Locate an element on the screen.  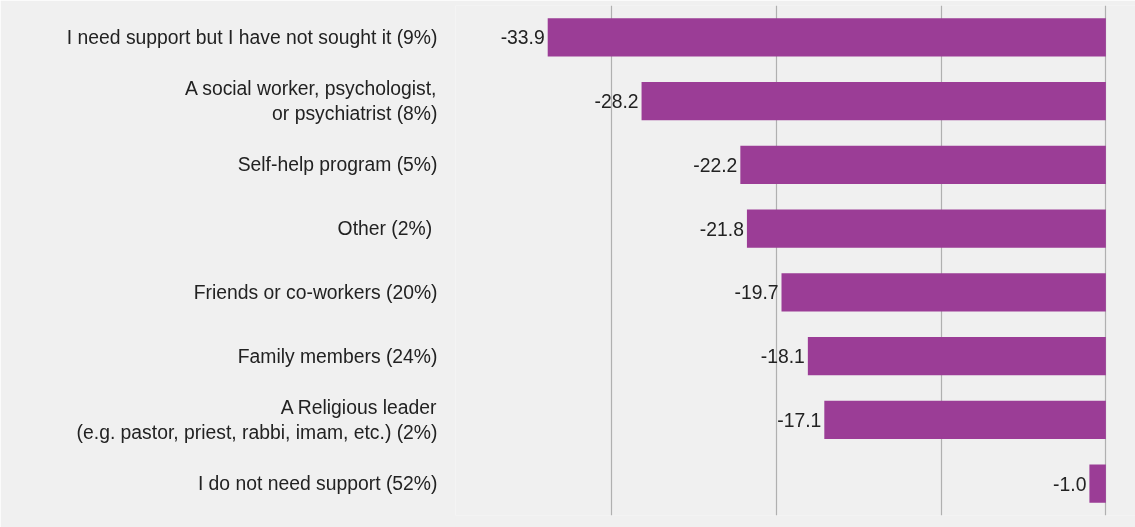
data-label: -18.1 is located at coordinates (782, 357).